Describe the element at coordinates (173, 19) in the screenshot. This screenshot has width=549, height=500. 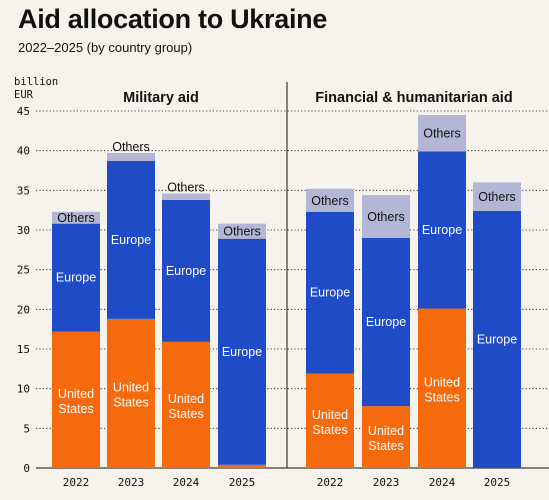
I see `chart-title: Aid allocation to Ukraine` at that location.